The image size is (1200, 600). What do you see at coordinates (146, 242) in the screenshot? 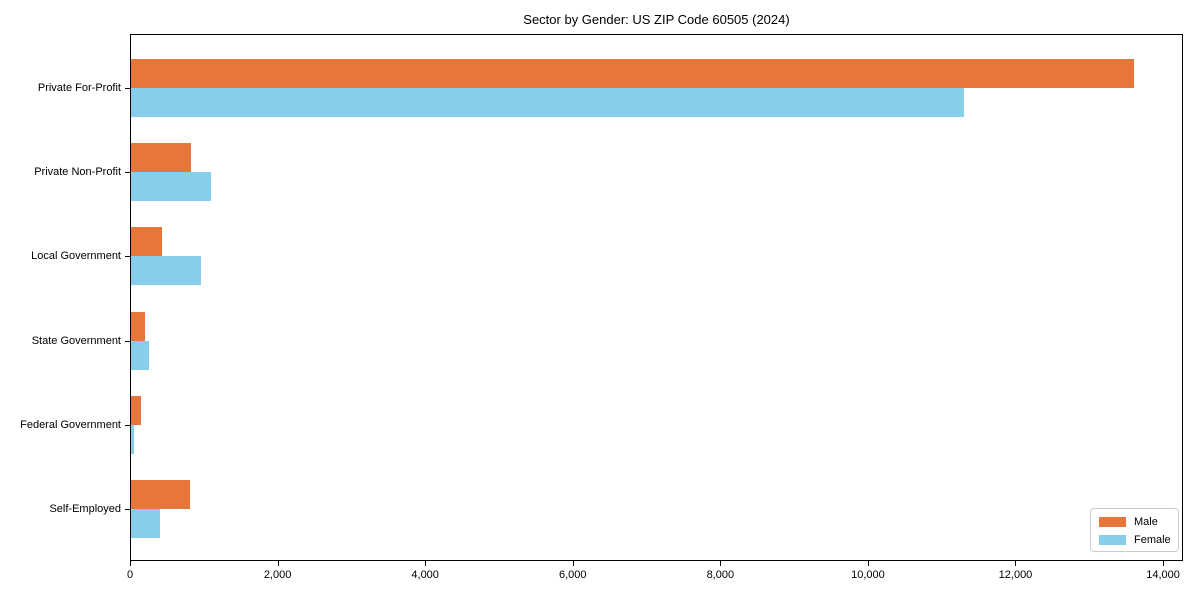
I see `bar-male-local-government` at bounding box center [146, 242].